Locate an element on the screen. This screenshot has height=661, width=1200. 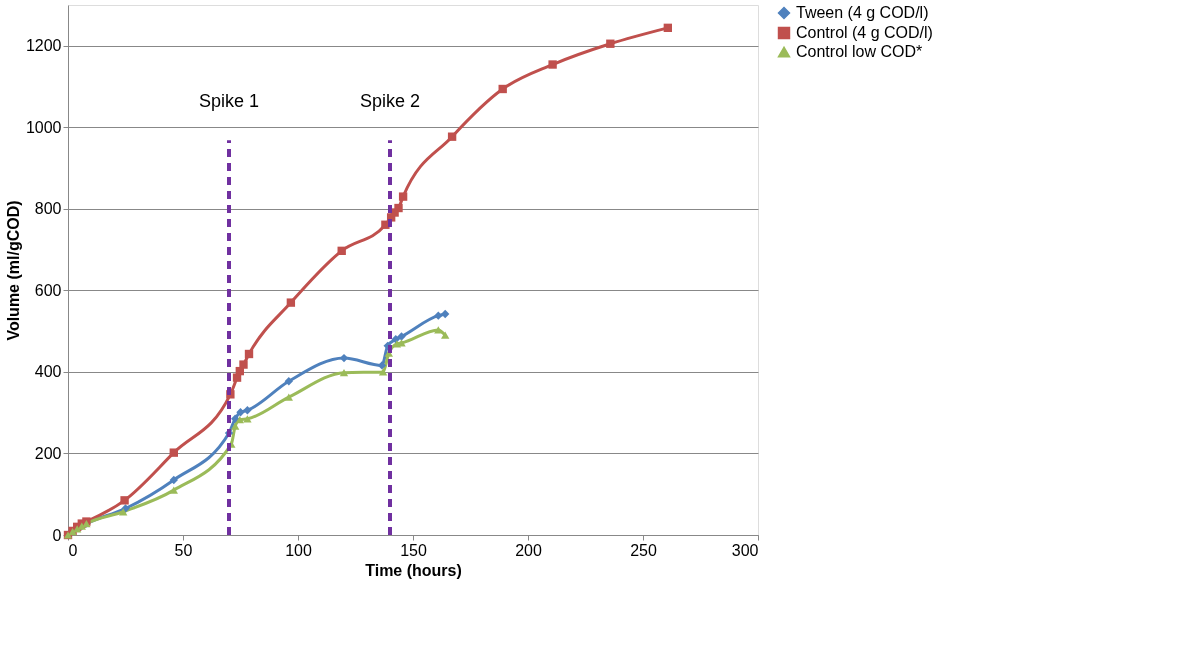
legend-label: Control low COD* is located at coordinates (859, 51).